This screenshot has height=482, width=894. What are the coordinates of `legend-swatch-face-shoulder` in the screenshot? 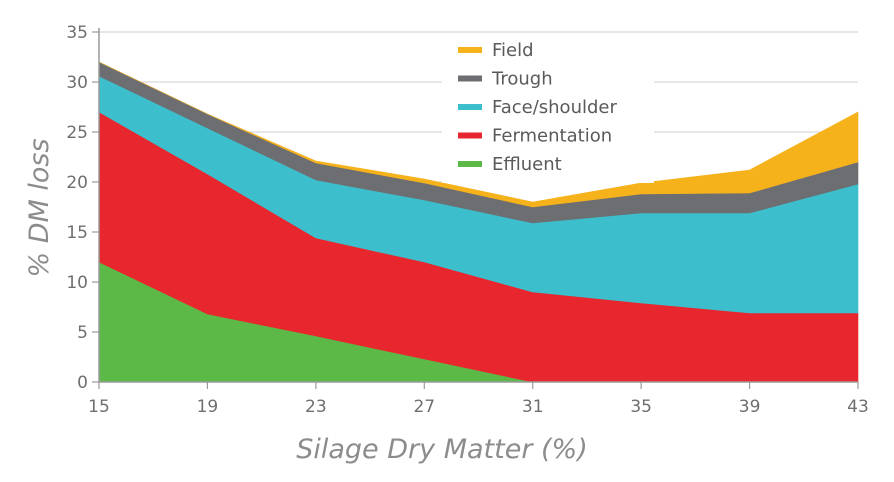 It's located at (470, 107).